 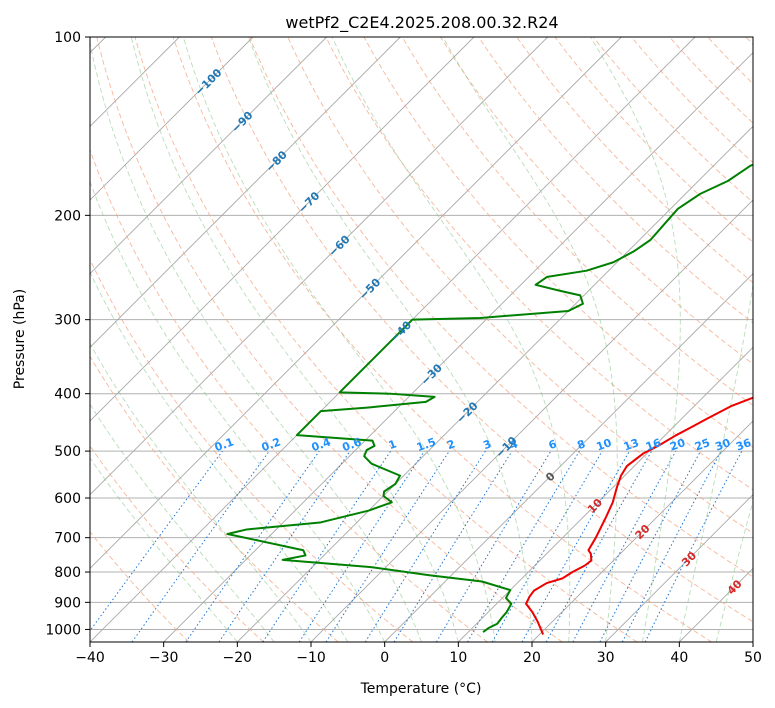 I want to click on x-tick-label: 30, so click(x=606, y=658).